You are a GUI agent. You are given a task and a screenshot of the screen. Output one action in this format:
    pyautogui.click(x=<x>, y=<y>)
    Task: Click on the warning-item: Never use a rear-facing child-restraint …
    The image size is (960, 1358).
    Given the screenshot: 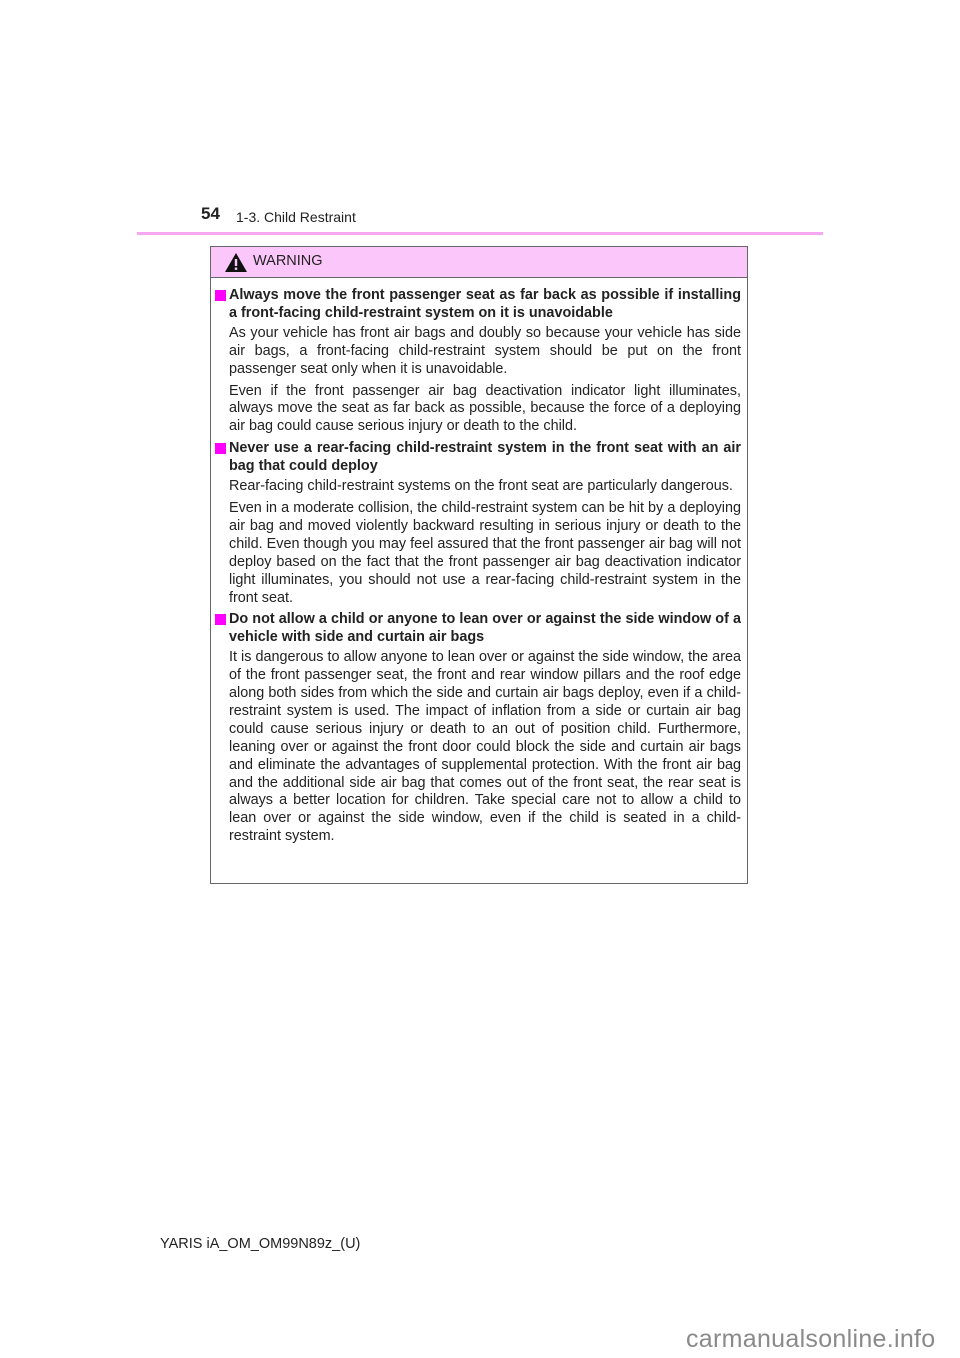 What is the action you would take?
    pyautogui.click(x=478, y=523)
    